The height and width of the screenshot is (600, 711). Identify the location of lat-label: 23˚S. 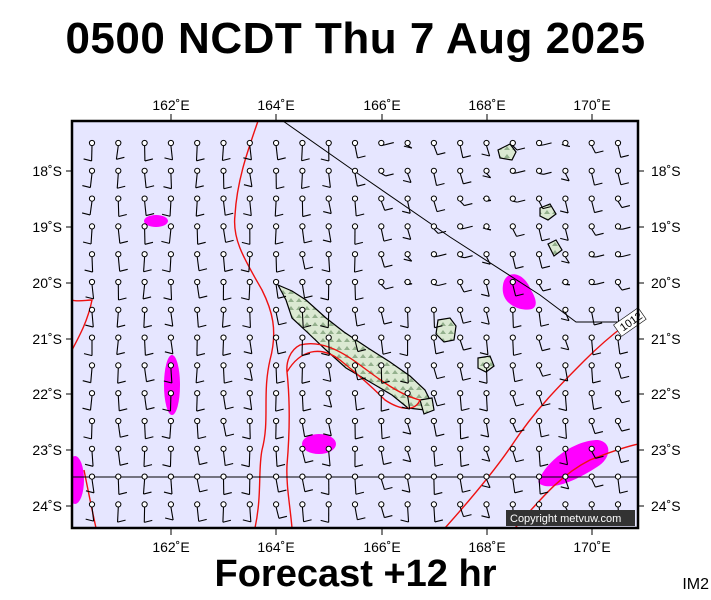
(47, 450).